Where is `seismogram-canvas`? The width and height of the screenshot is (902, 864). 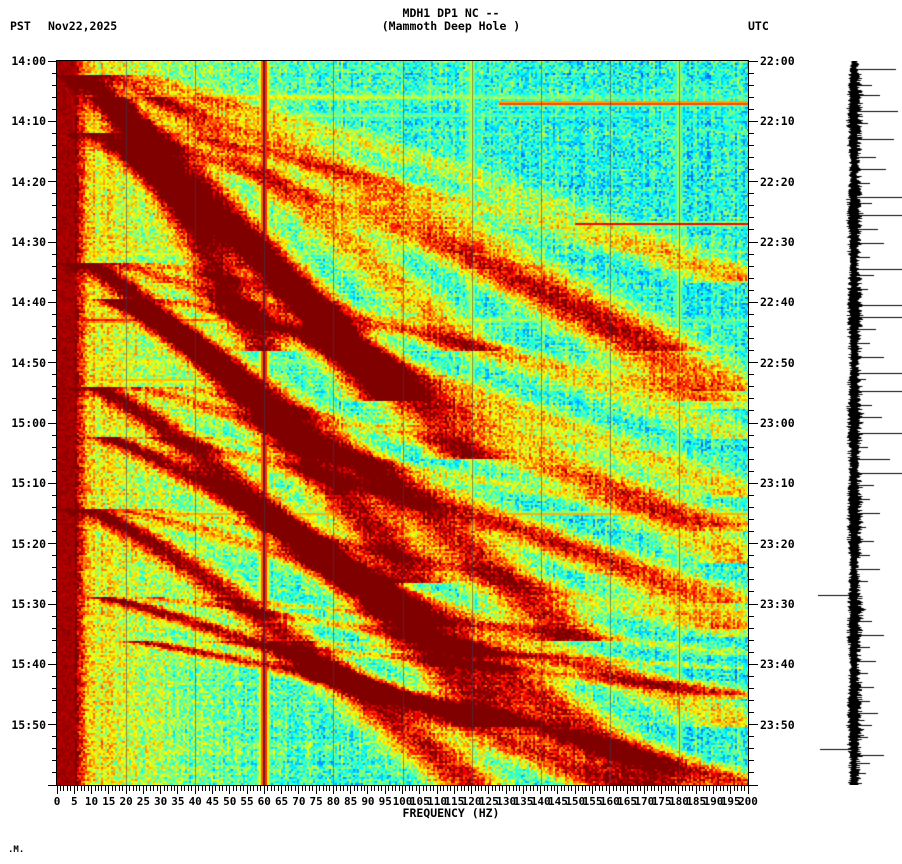 seismogram-canvas is located at coordinates (860, 423).